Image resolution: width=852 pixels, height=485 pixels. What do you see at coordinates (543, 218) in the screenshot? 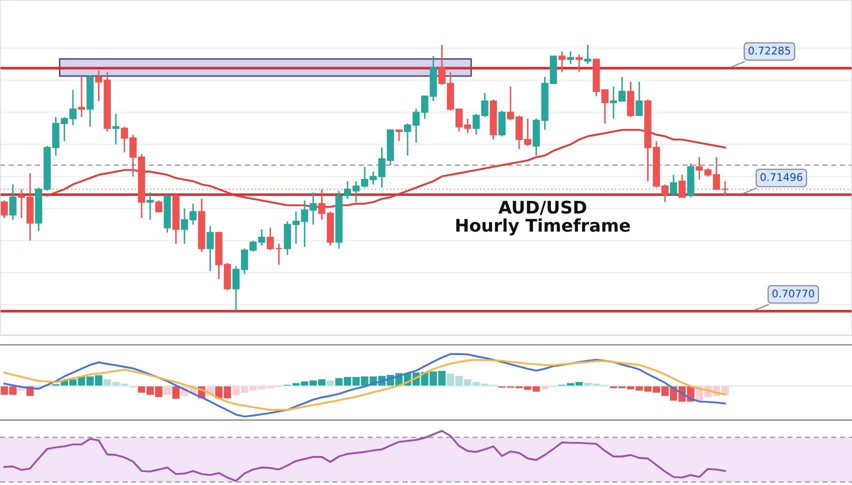
I see `annotation: AUD/USD Hourly Timeframe` at bounding box center [543, 218].